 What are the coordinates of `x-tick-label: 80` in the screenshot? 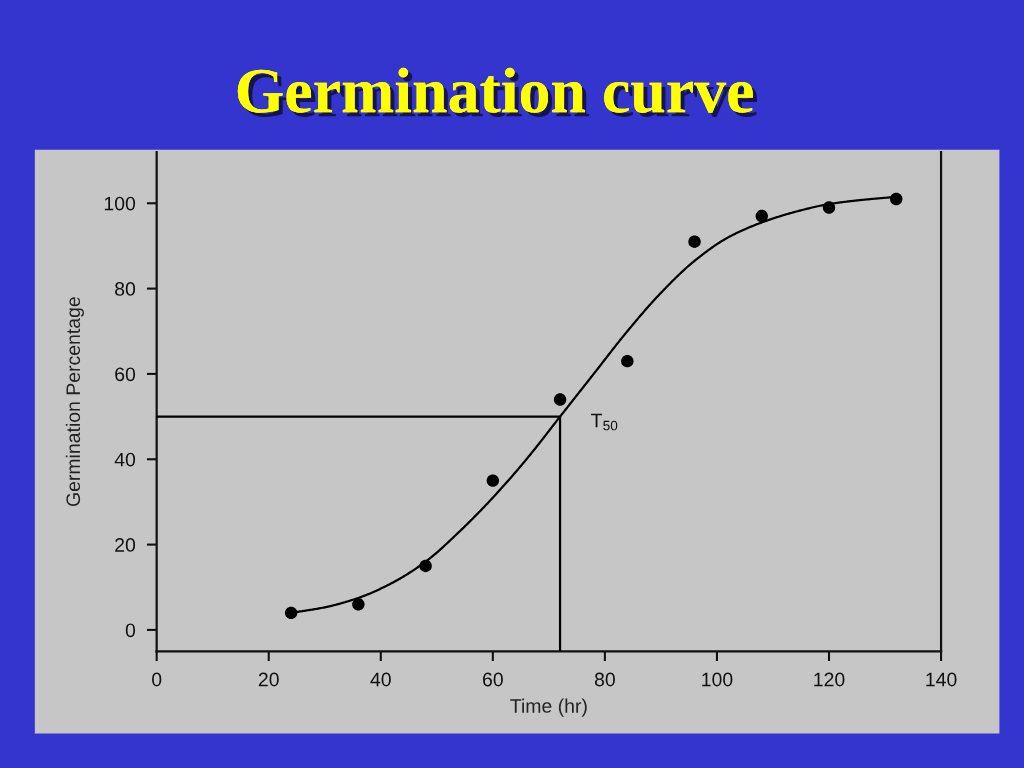 It's located at (604, 679).